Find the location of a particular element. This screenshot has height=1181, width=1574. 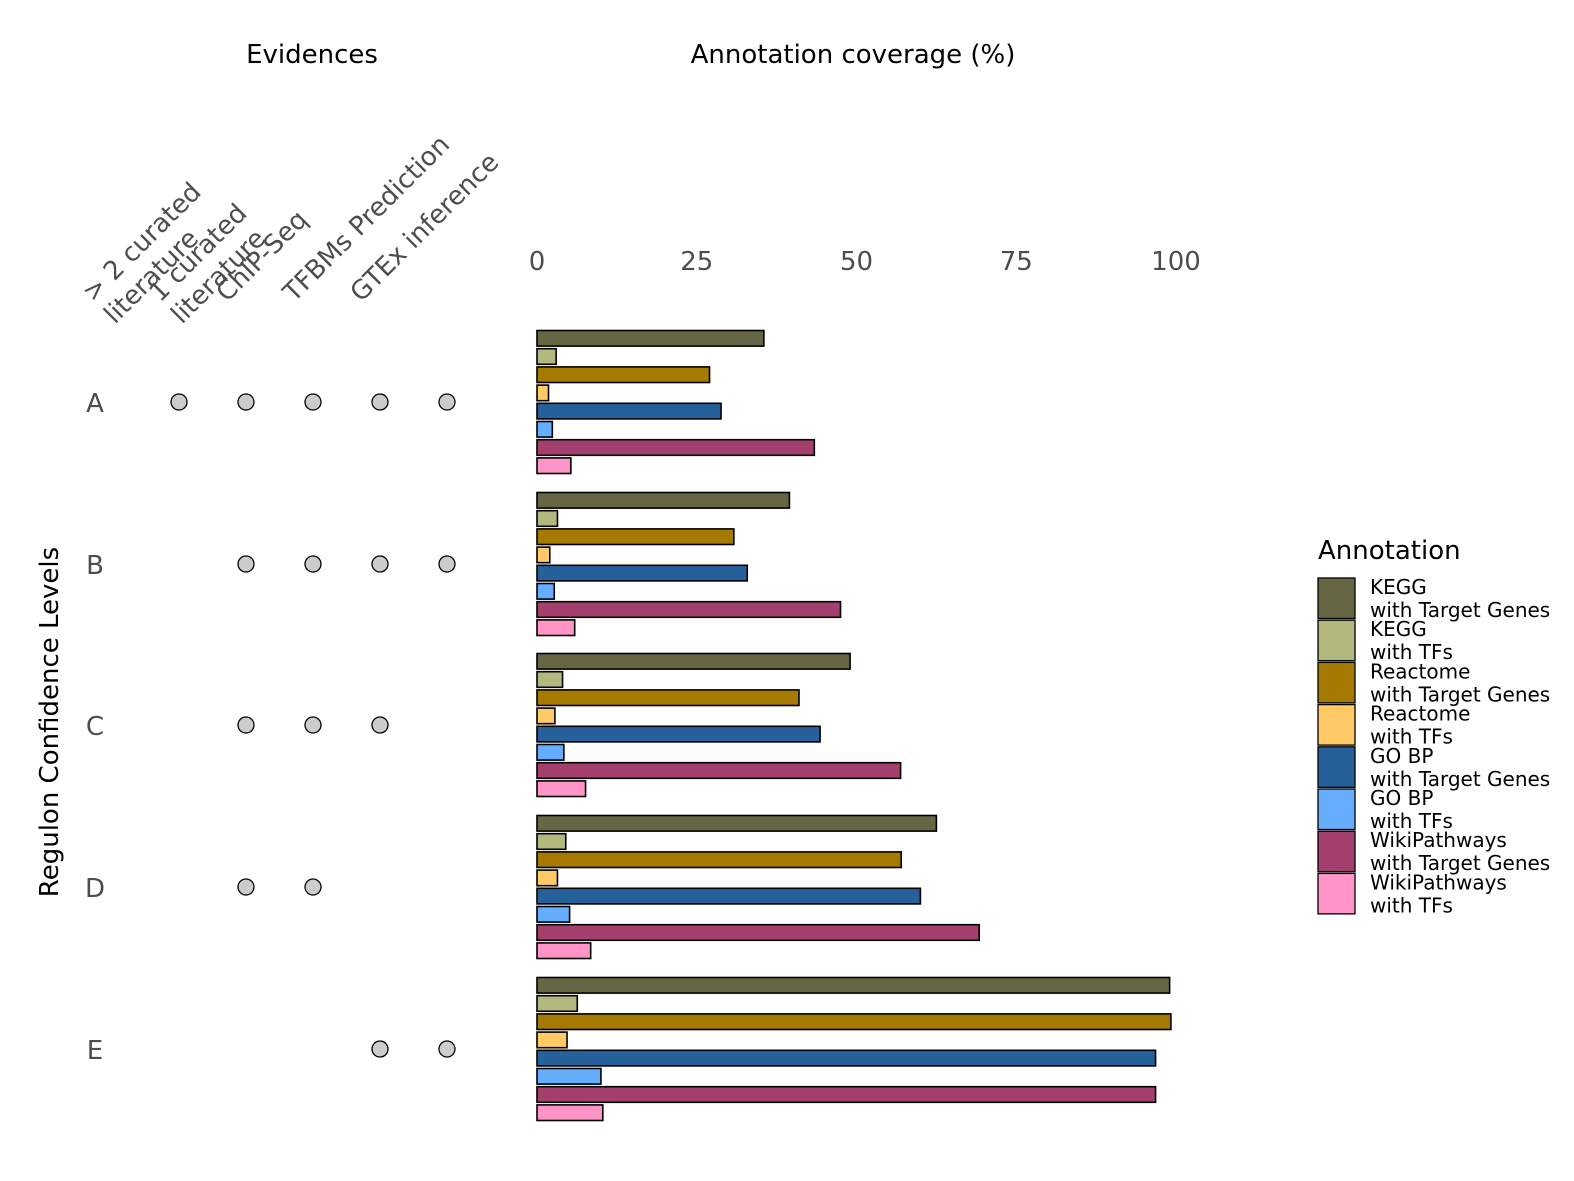

category-label: D is located at coordinates (95, 889).